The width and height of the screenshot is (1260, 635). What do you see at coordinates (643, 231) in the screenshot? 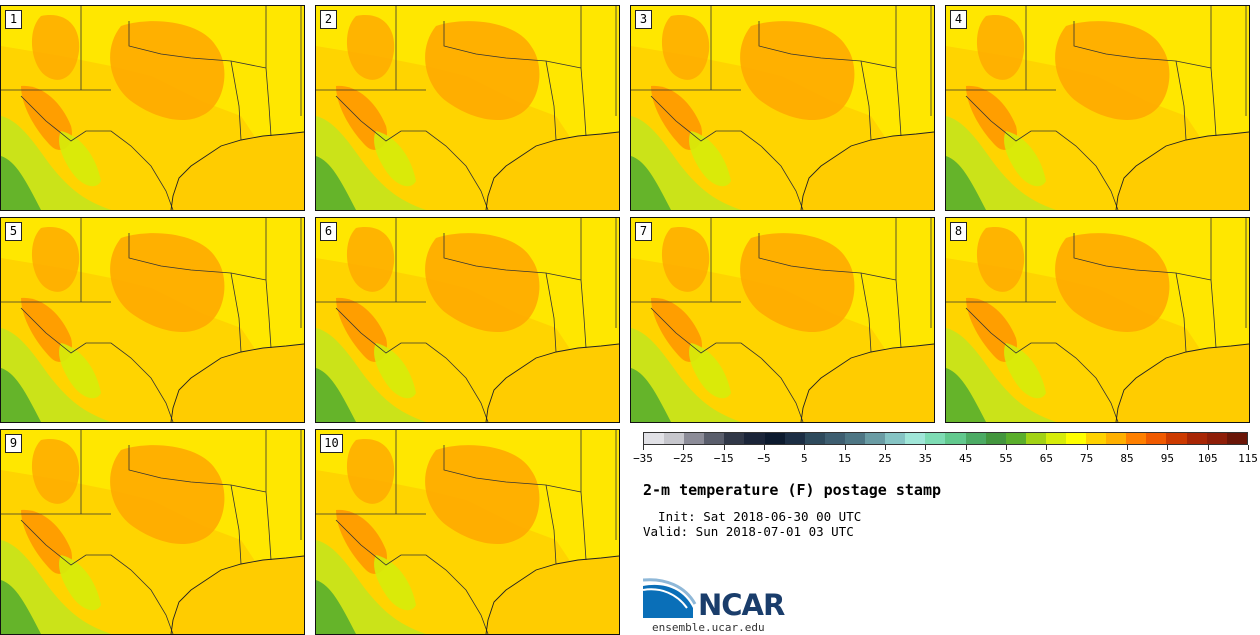
I see `panel-number: 7` at bounding box center [643, 231].